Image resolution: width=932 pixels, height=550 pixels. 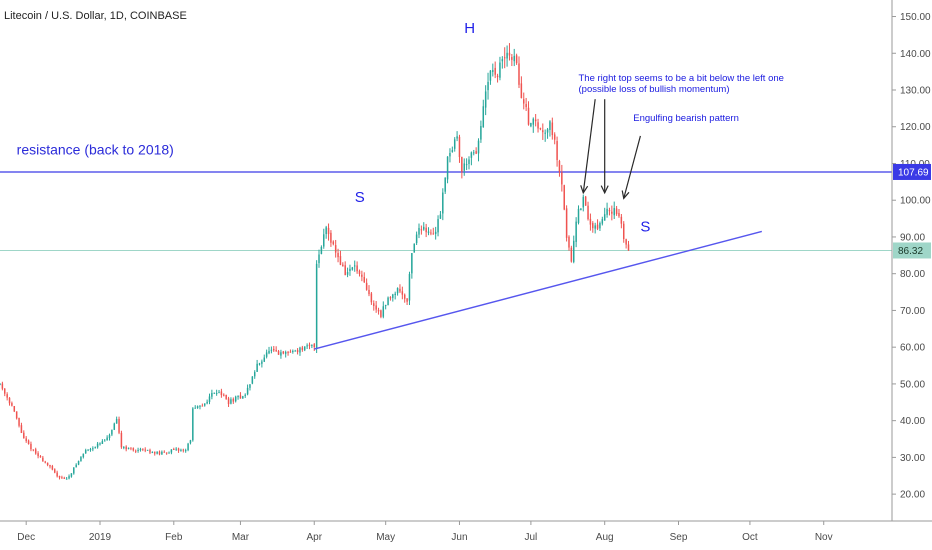 I want to click on current-price-tag-bg, so click(x=912, y=250).